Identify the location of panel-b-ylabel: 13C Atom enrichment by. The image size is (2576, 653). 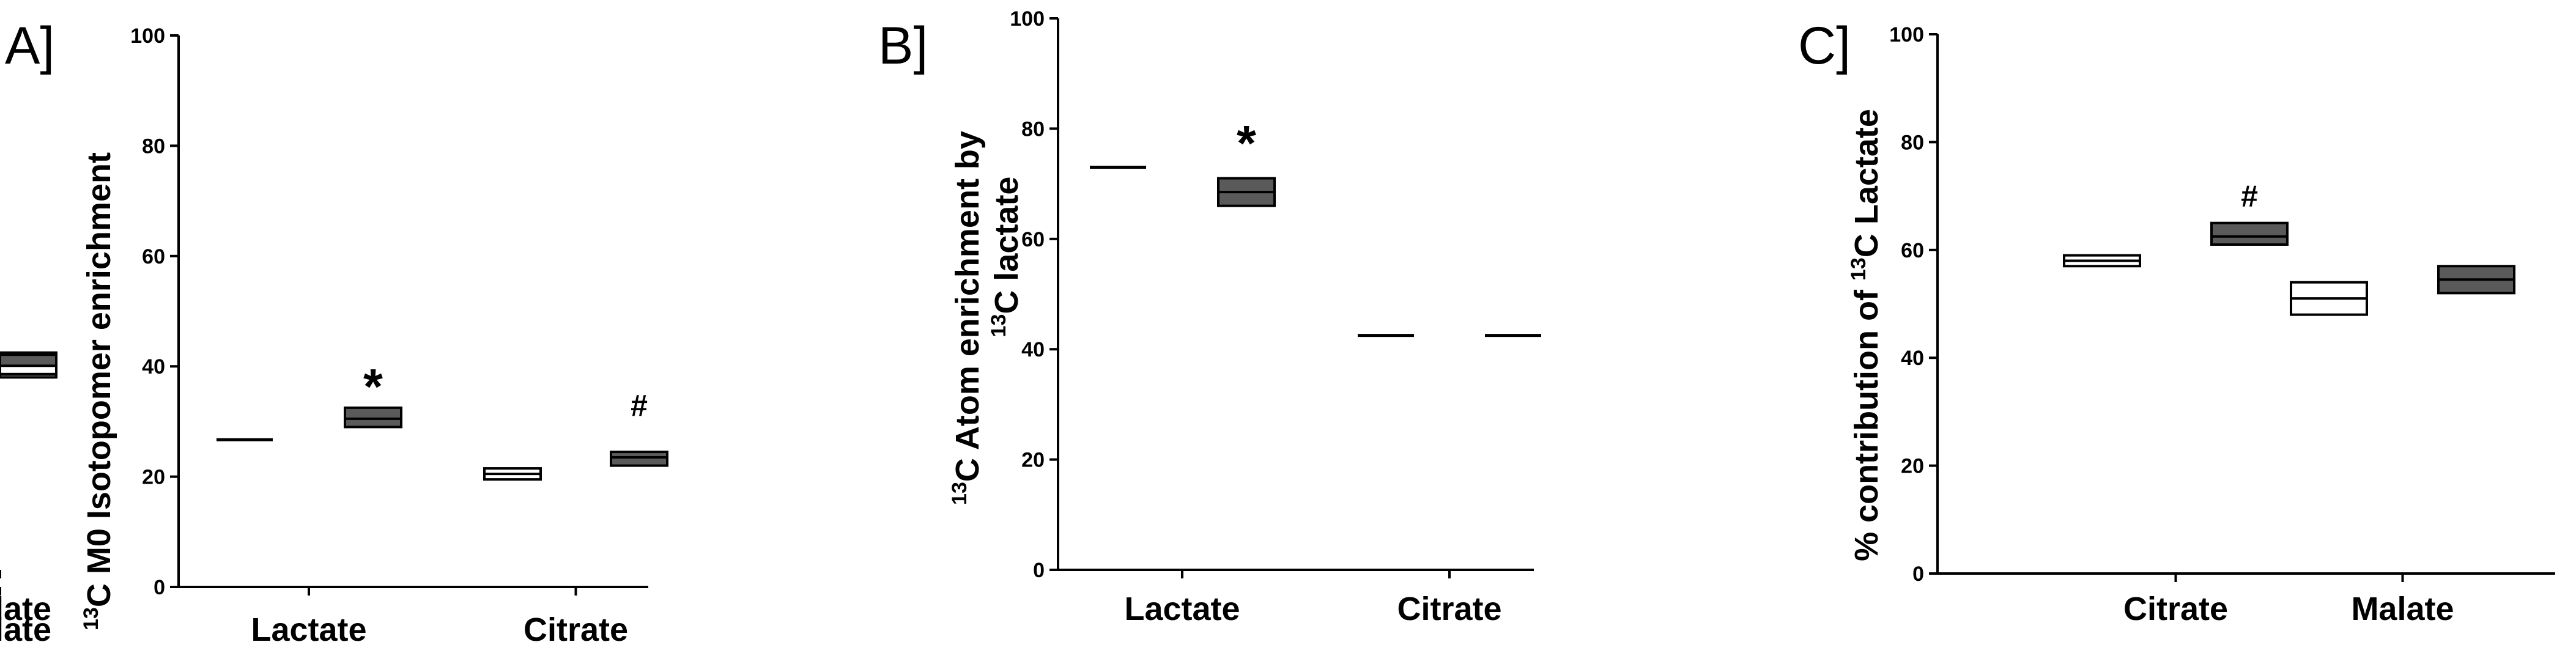
(967, 318).